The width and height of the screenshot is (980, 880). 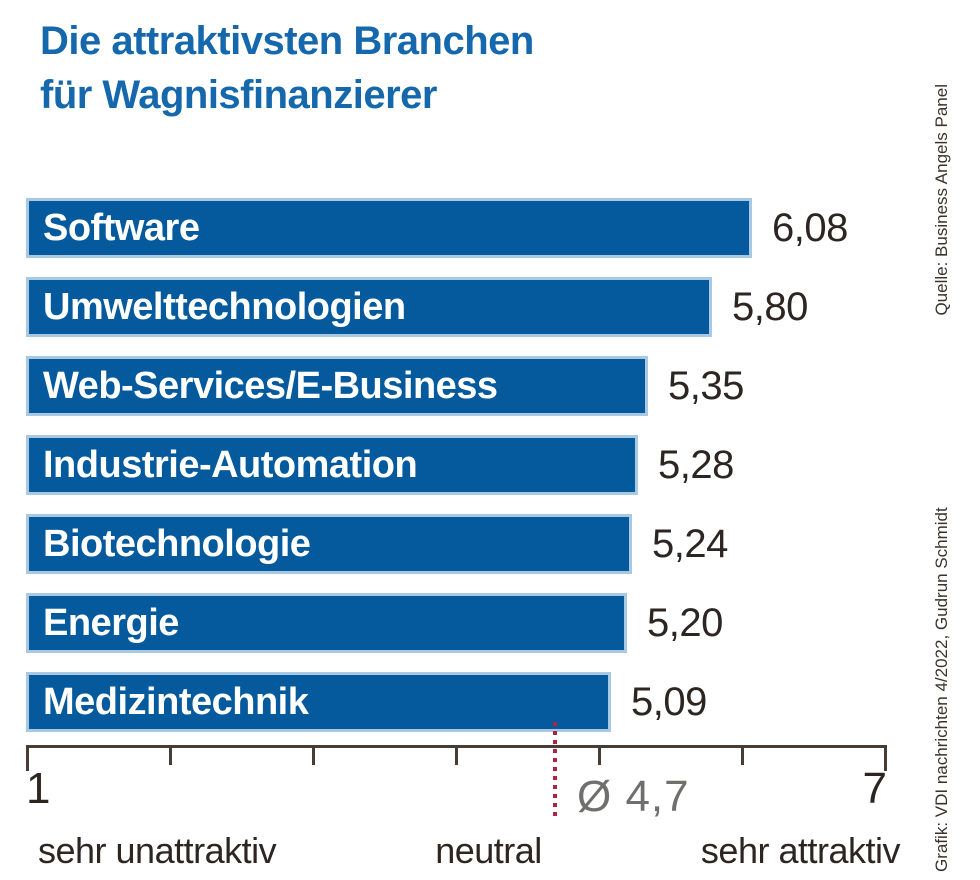 What do you see at coordinates (270, 385) in the screenshot?
I see `bar-label: Web-Services/E-Business` at bounding box center [270, 385].